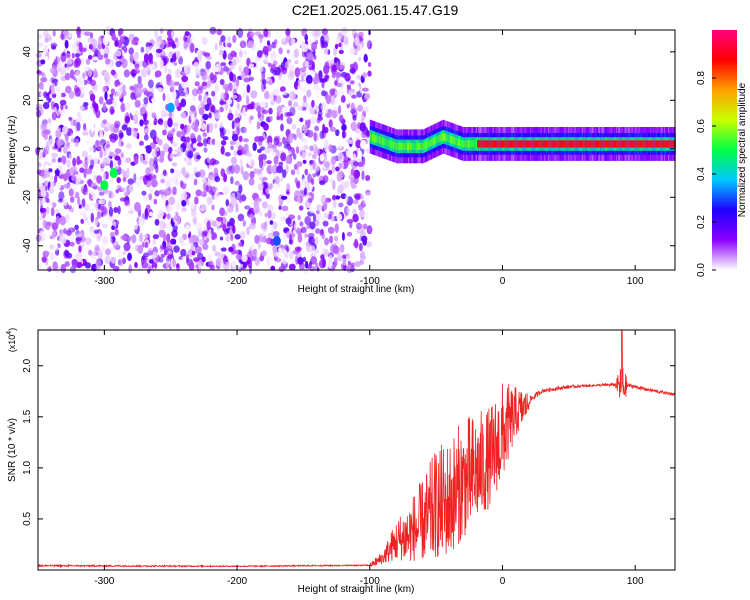 This screenshot has width=750, height=600. What do you see at coordinates (104, 281) in the screenshot?
I see `x-tick-label: -300` at bounding box center [104, 281].